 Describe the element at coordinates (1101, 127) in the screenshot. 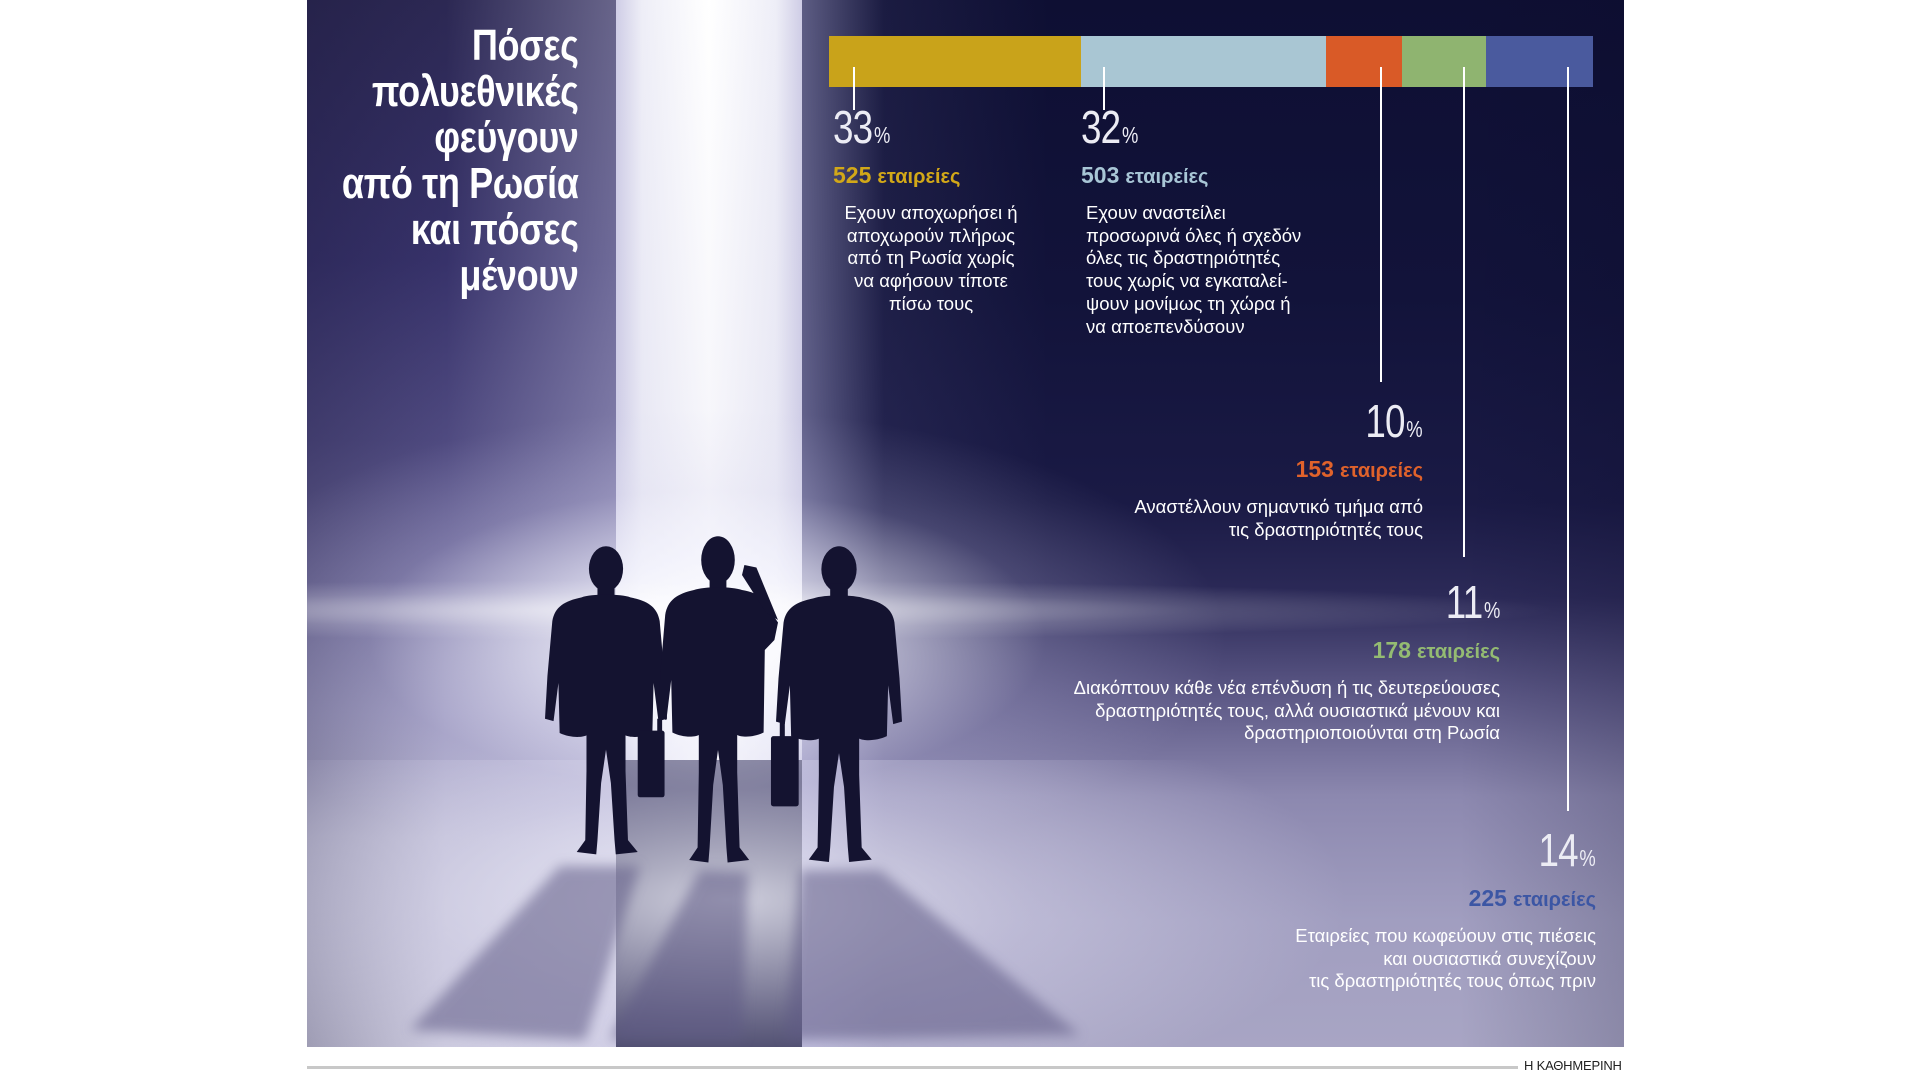

I see `value-number: 32` at that location.